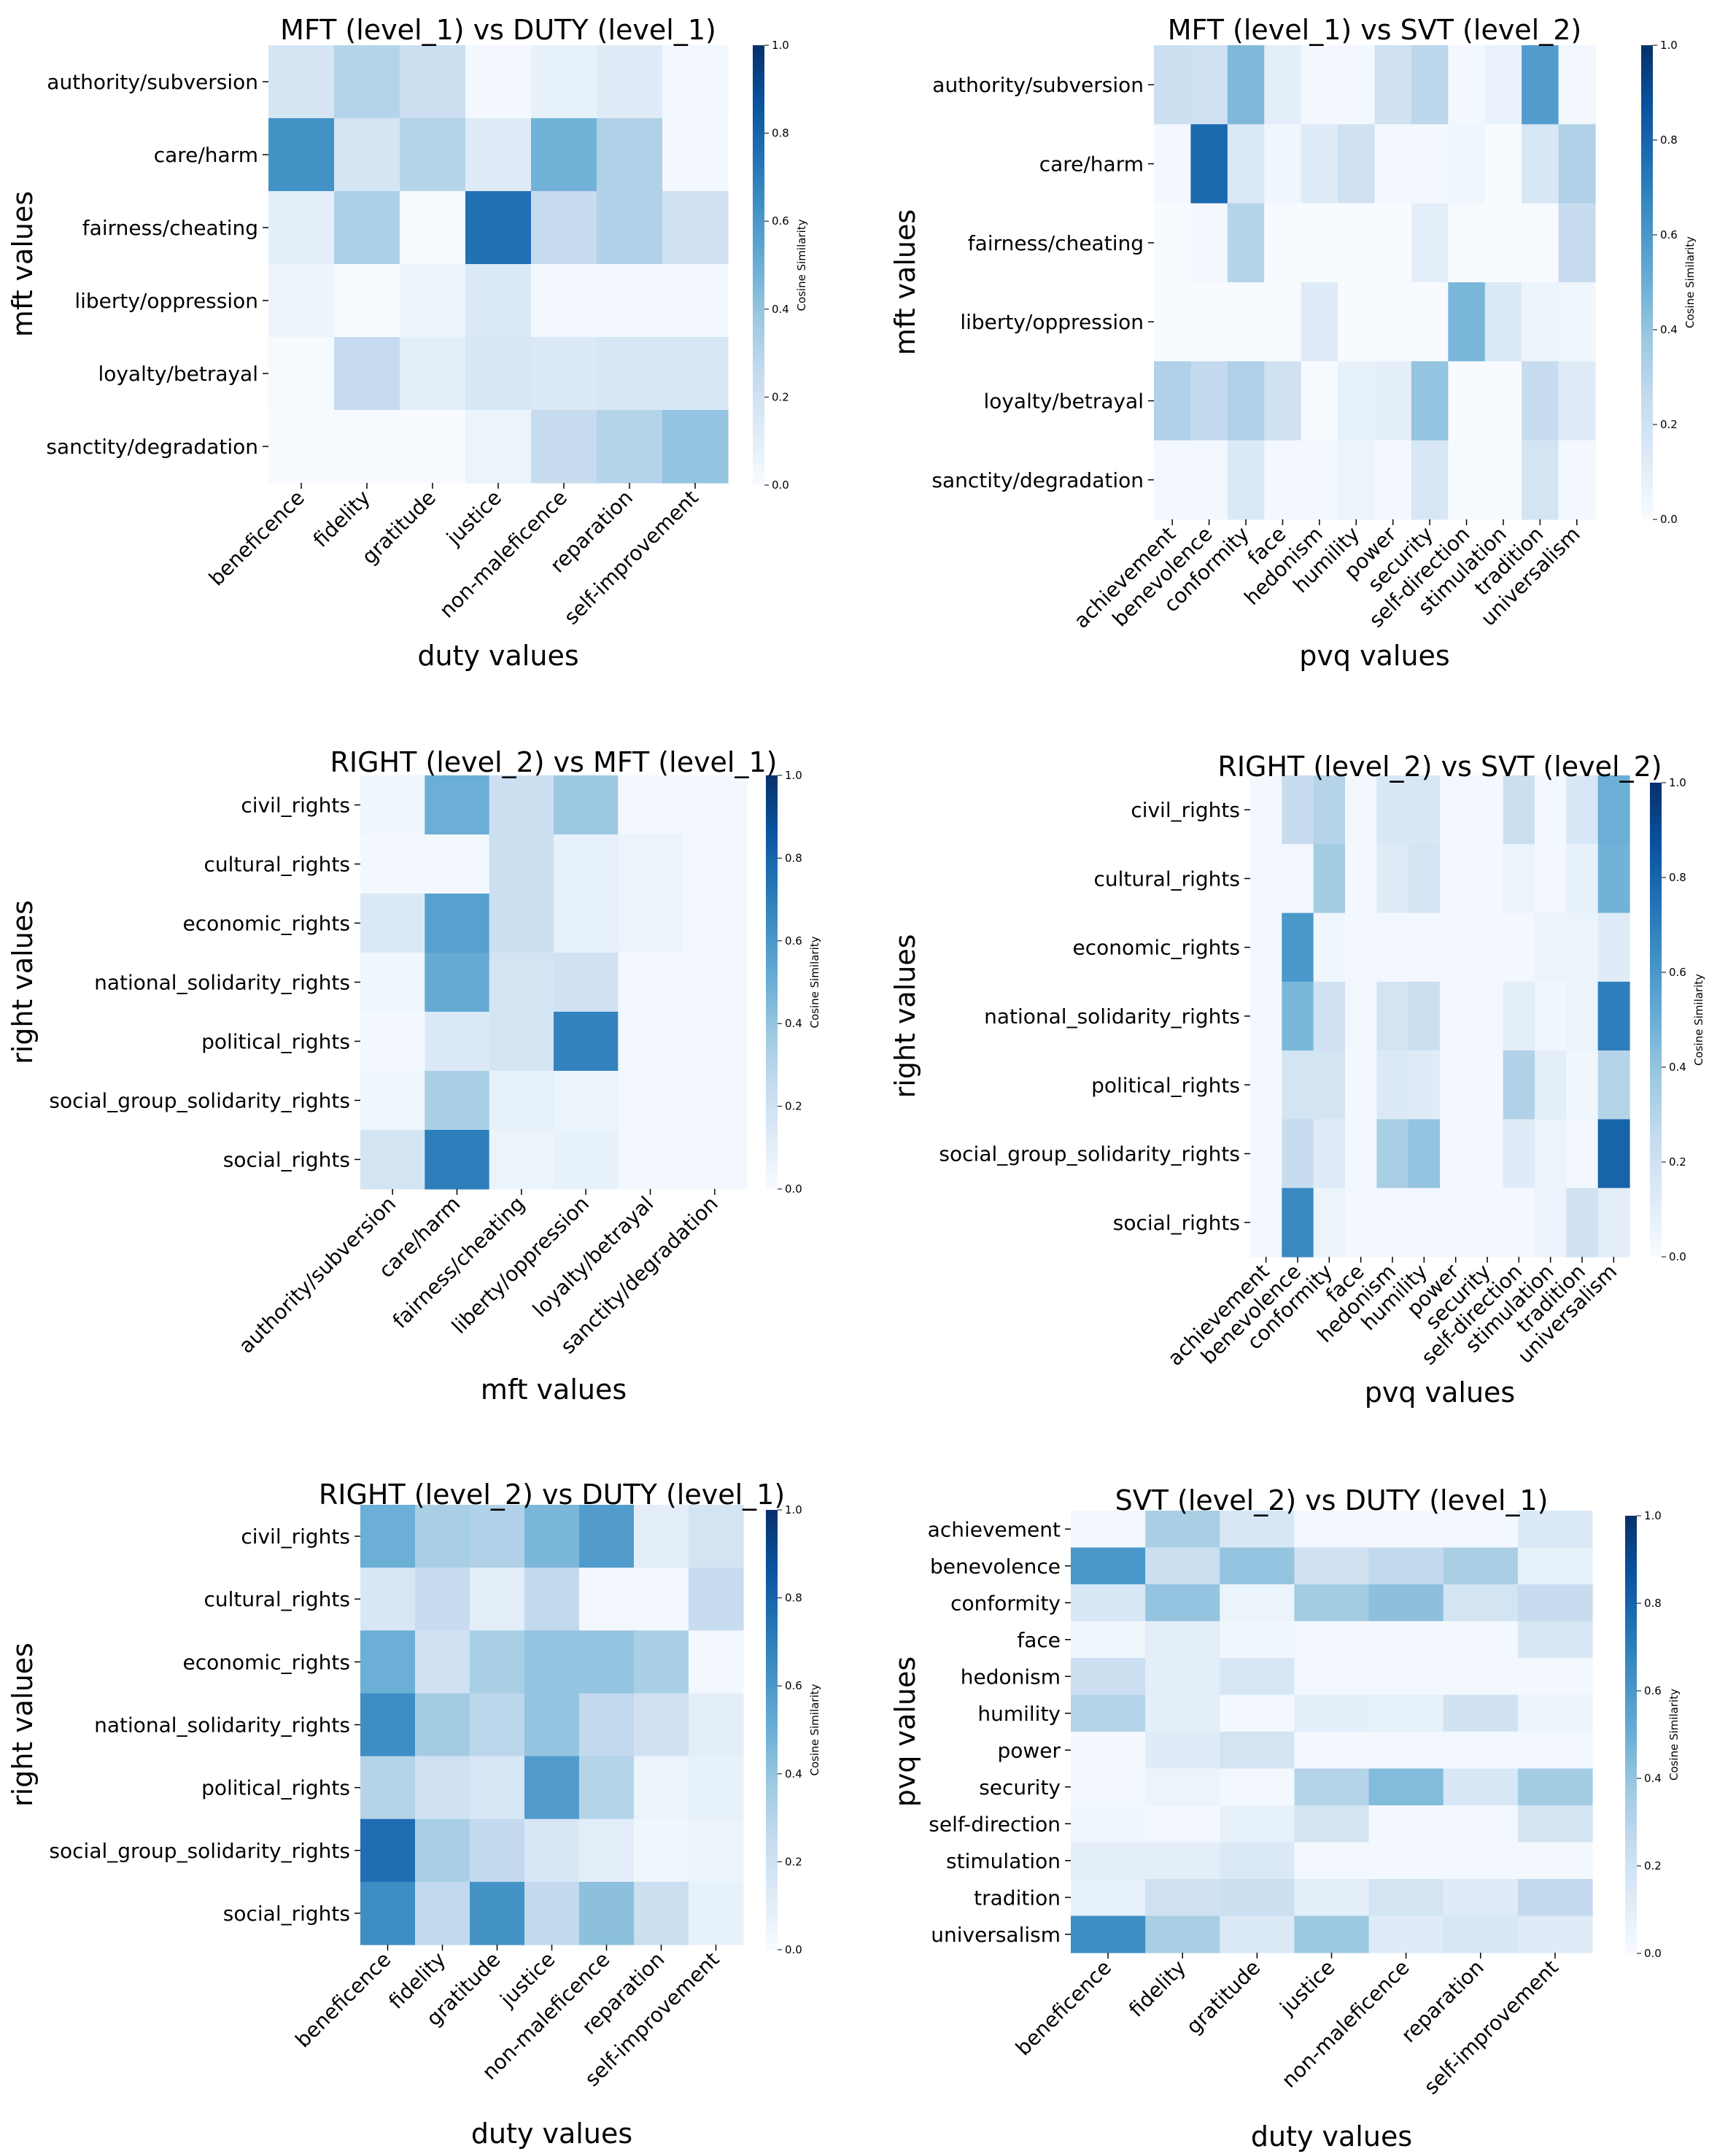 The image size is (1736, 2154). I want to click on chart-title: RIGHT (level_2) vs MFT (level_1), so click(553, 762).